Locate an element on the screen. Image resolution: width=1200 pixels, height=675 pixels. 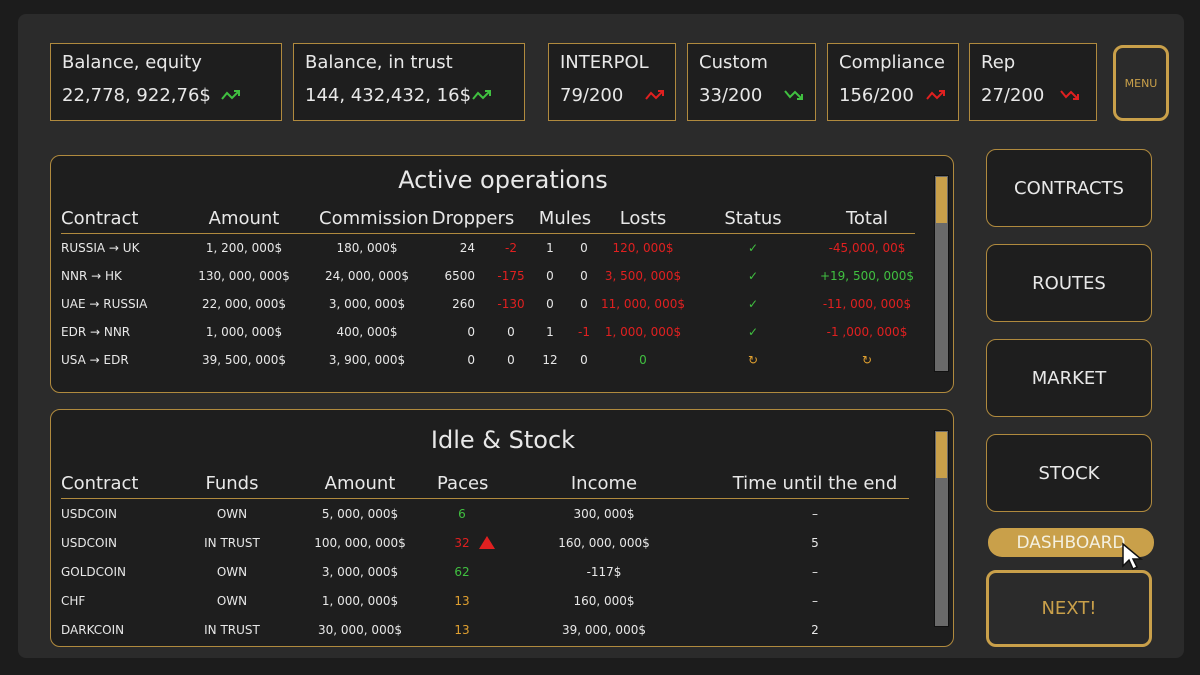
cell: 300, 000$ is located at coordinates (604, 513).